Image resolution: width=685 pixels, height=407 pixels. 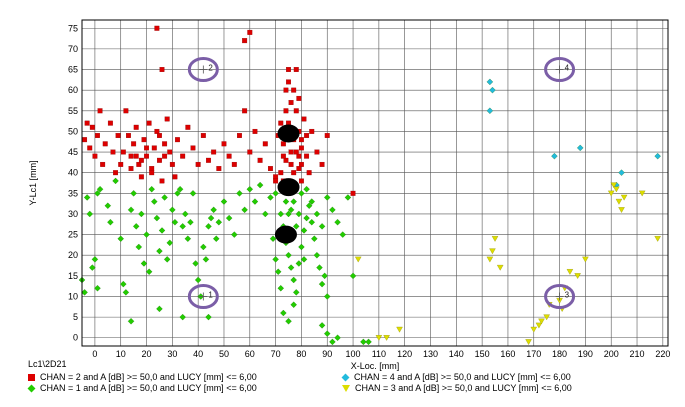 I want to click on x-tick-label: 190, so click(x=585, y=354).